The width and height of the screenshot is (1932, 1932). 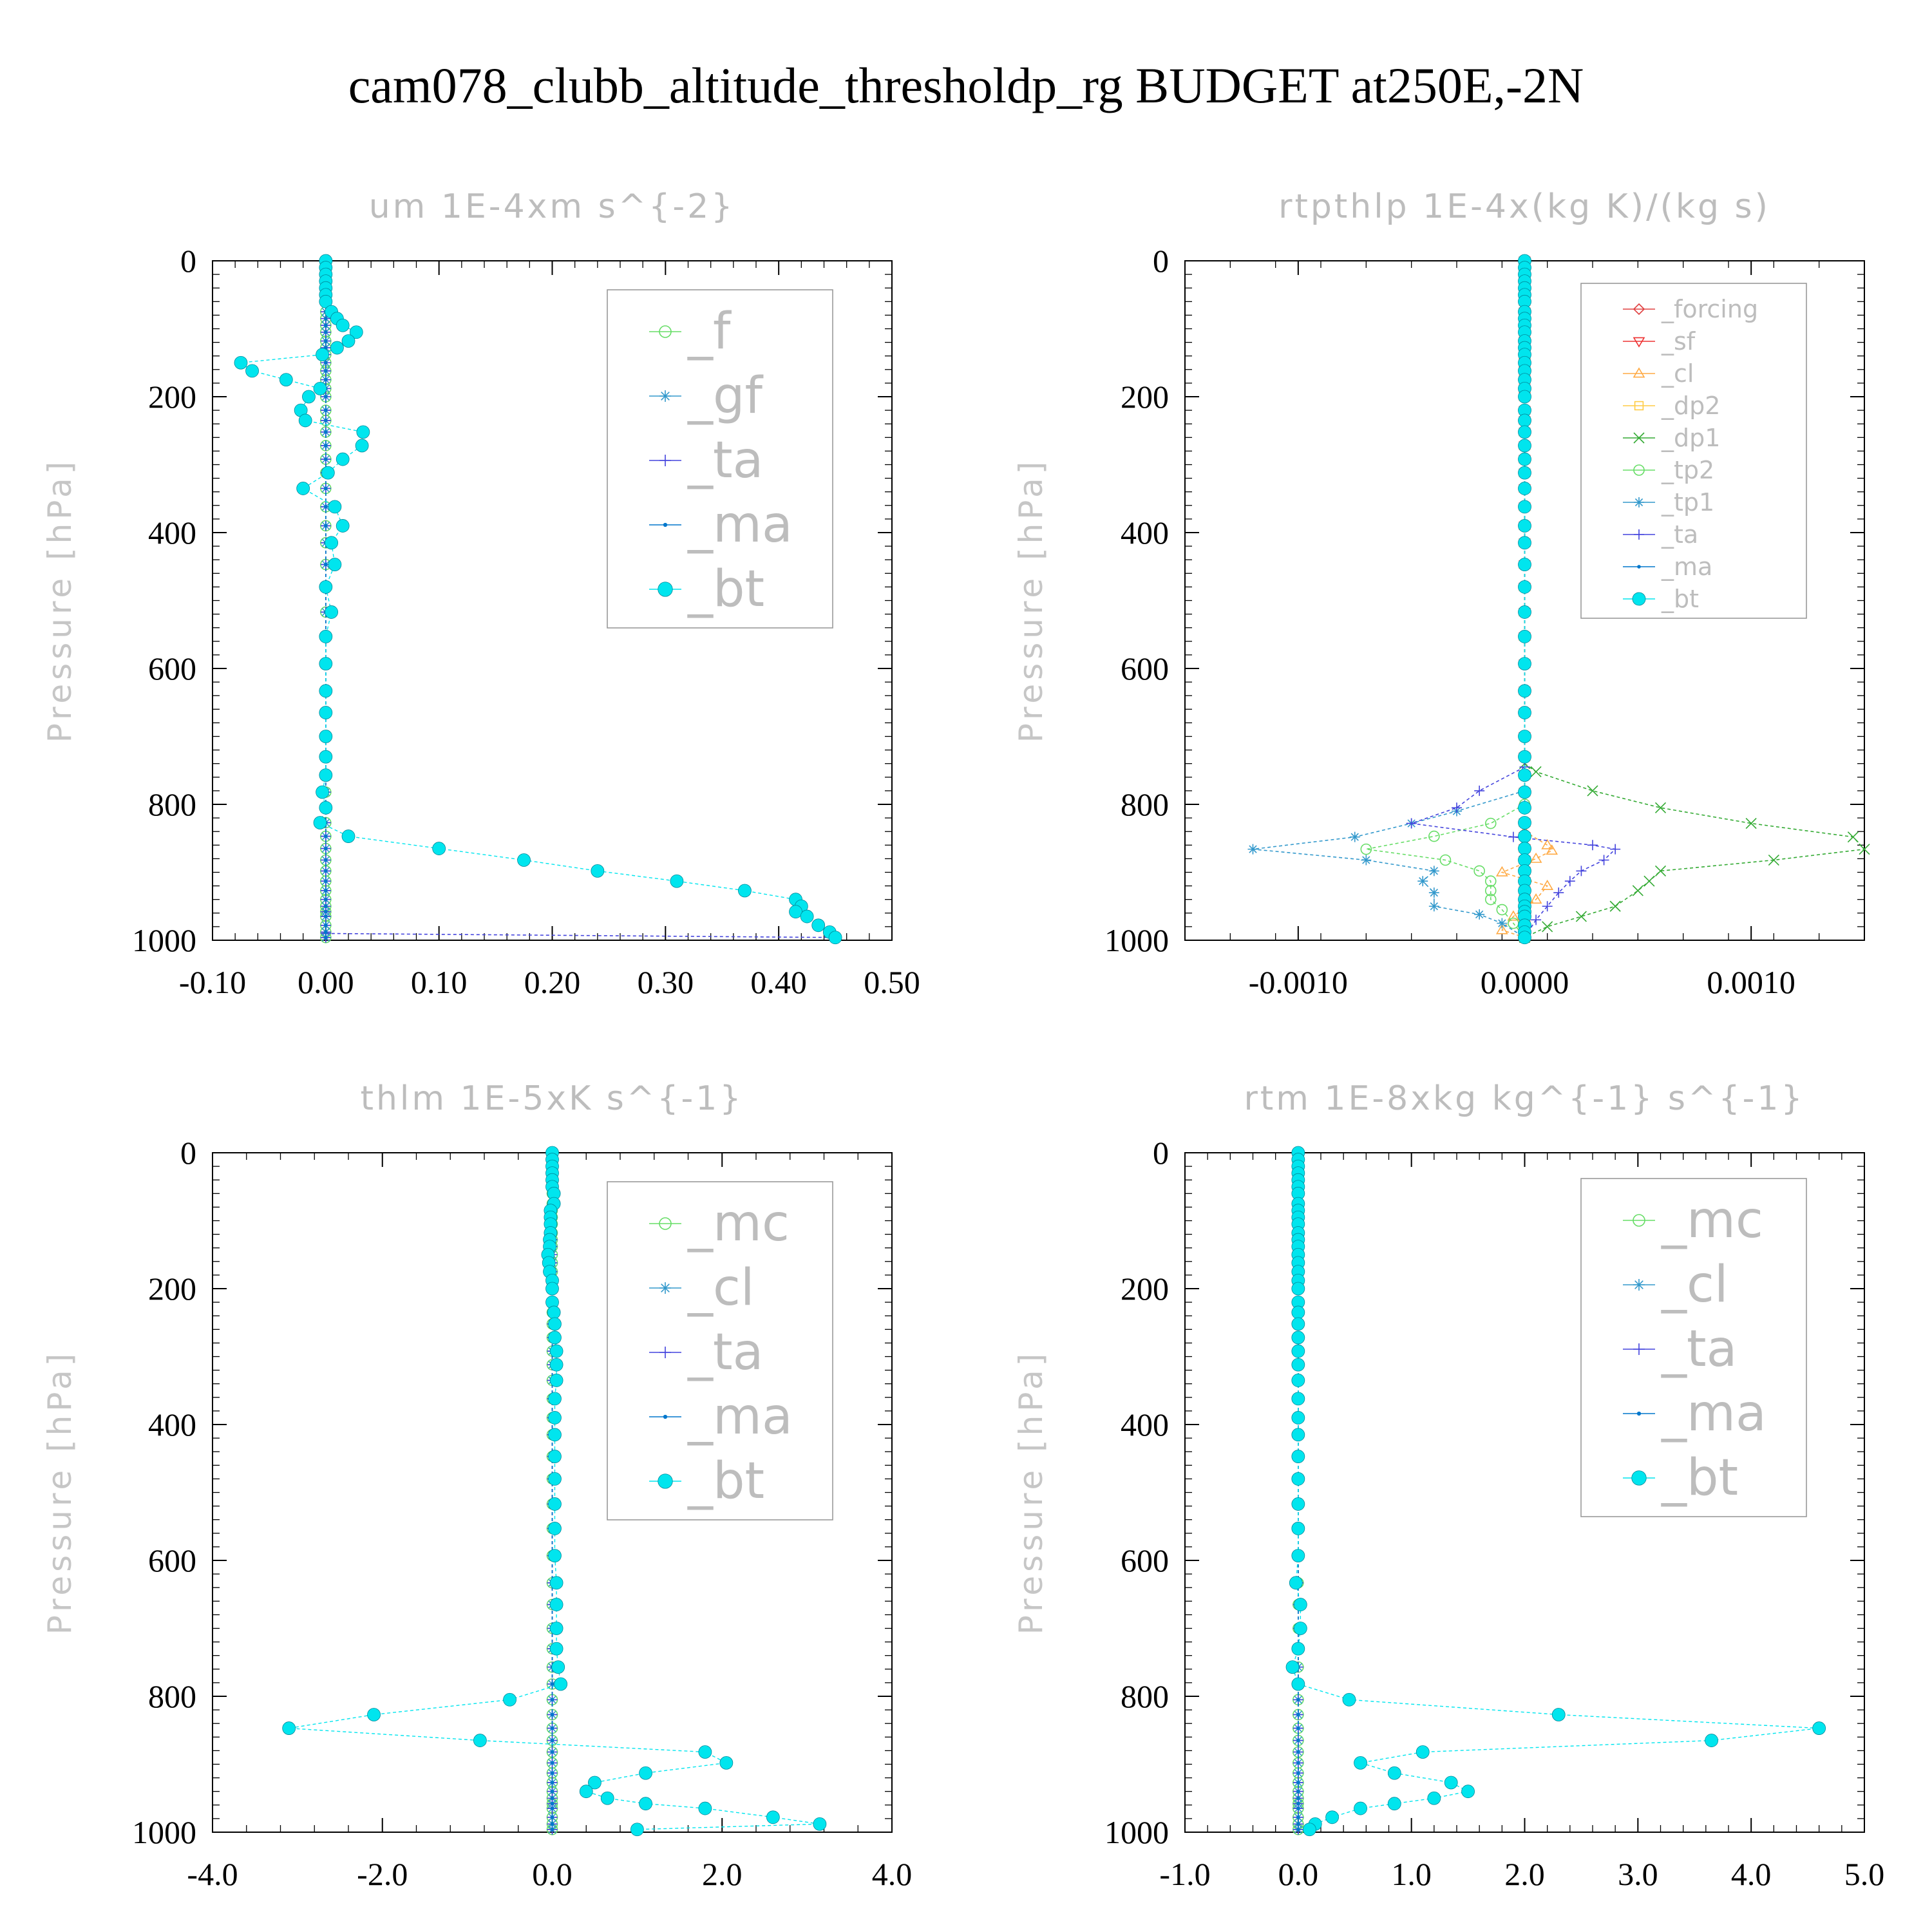 What do you see at coordinates (553, 1098) in the screenshot?
I see `panel-title: thlm 1E-5xK s^{-1}` at bounding box center [553, 1098].